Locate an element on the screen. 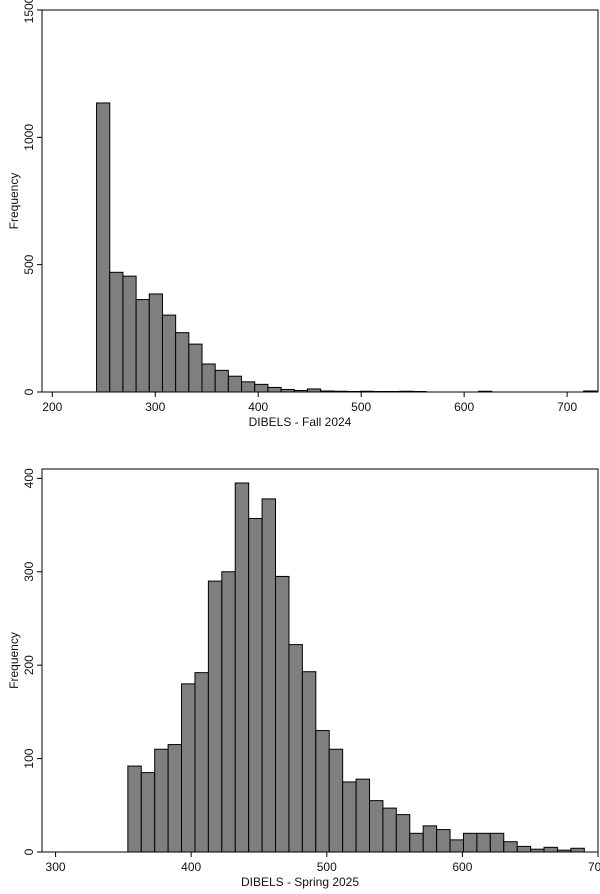 This screenshot has width=600, height=894. spring-y-tick-label-1: 100 is located at coordinates (29, 758).